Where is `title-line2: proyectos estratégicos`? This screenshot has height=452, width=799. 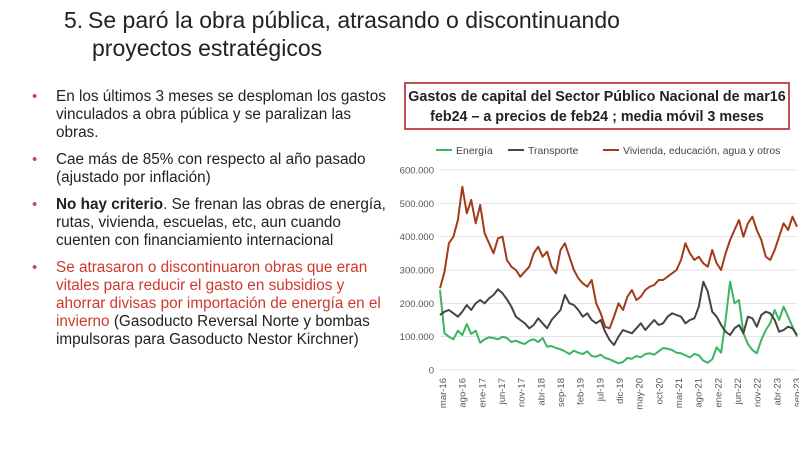 title-line2: proyectos estratégicos is located at coordinates (207, 48).